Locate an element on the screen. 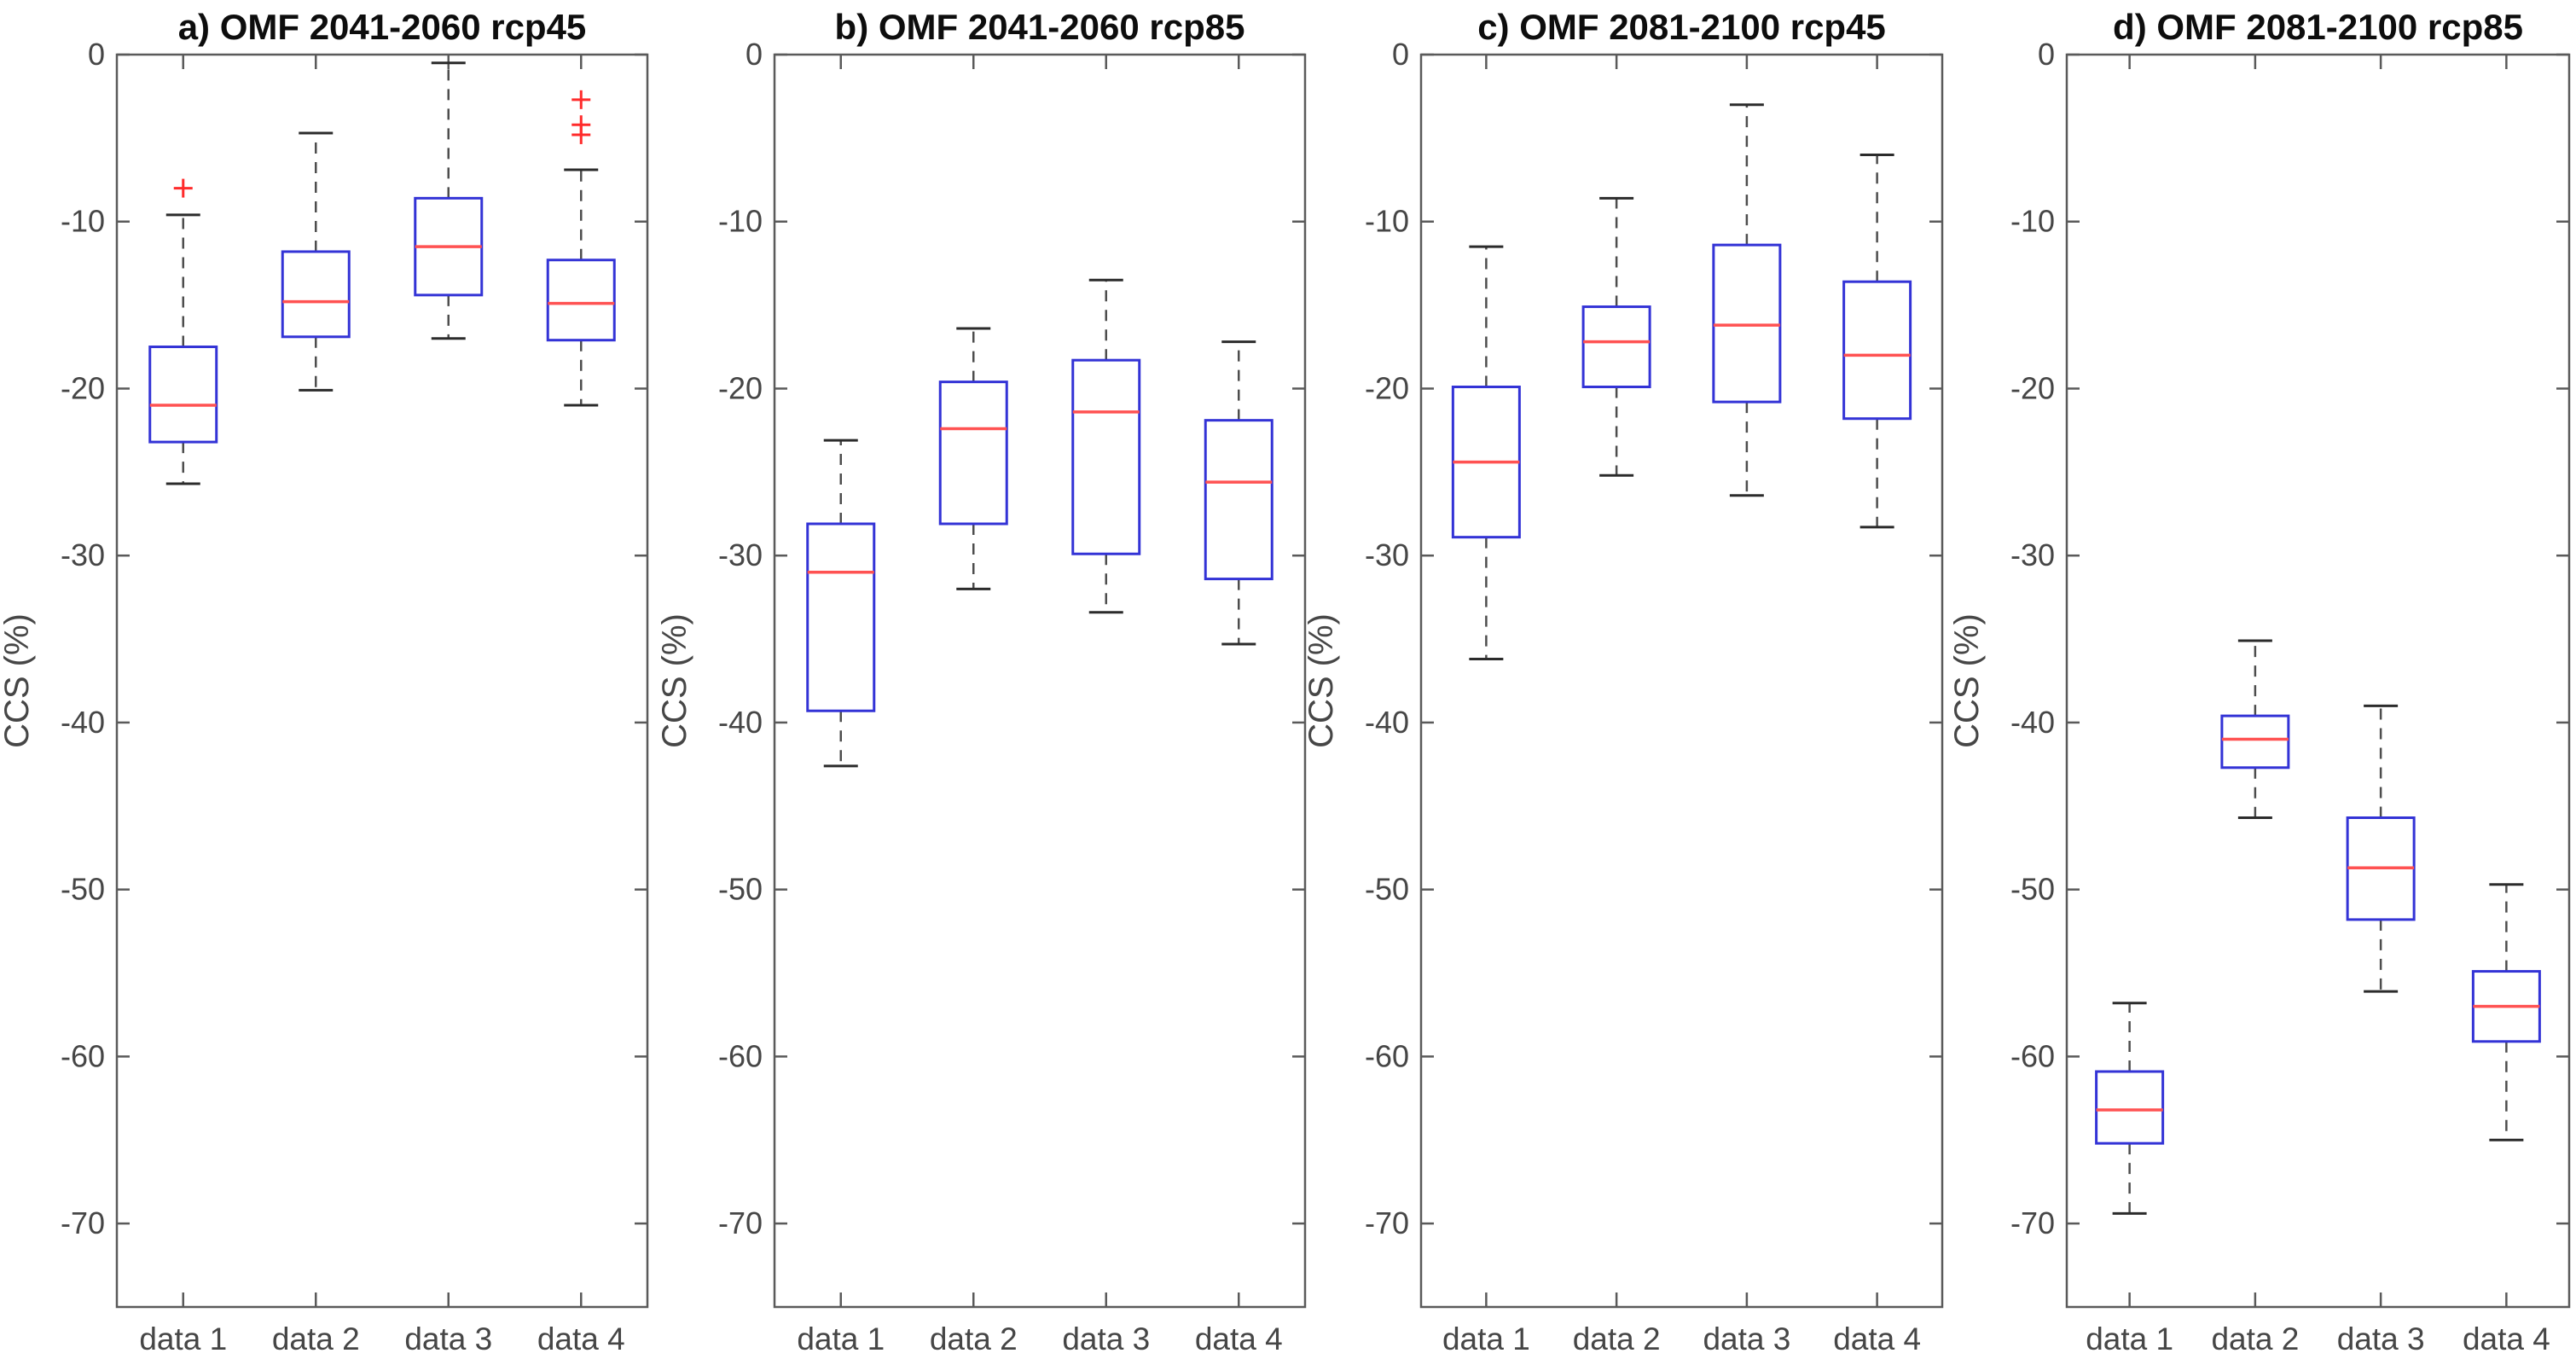 The image size is (2576, 1365). subplot-title: c) OMF 2081-2100 rcp45 is located at coordinates (1681, 27).